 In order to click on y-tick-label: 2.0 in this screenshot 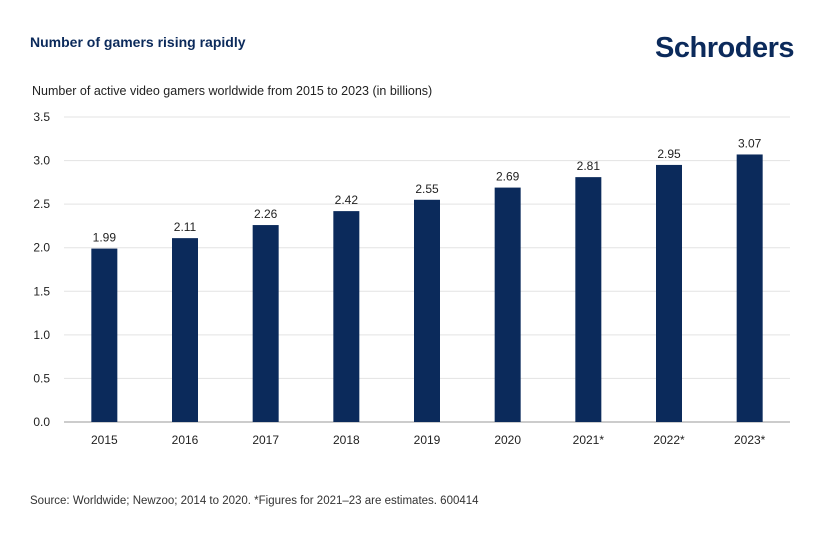, I will do `click(41, 248)`.